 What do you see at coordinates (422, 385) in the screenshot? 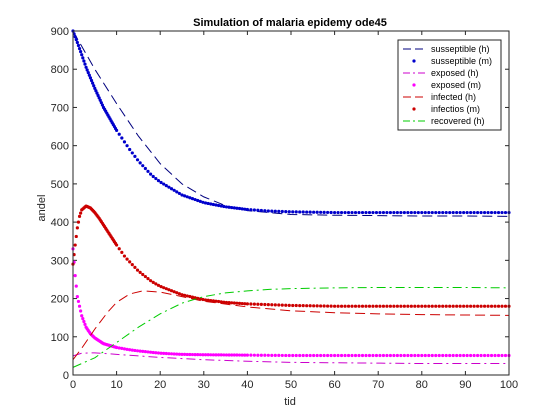
I see `x-tick-label: 80` at bounding box center [422, 385].